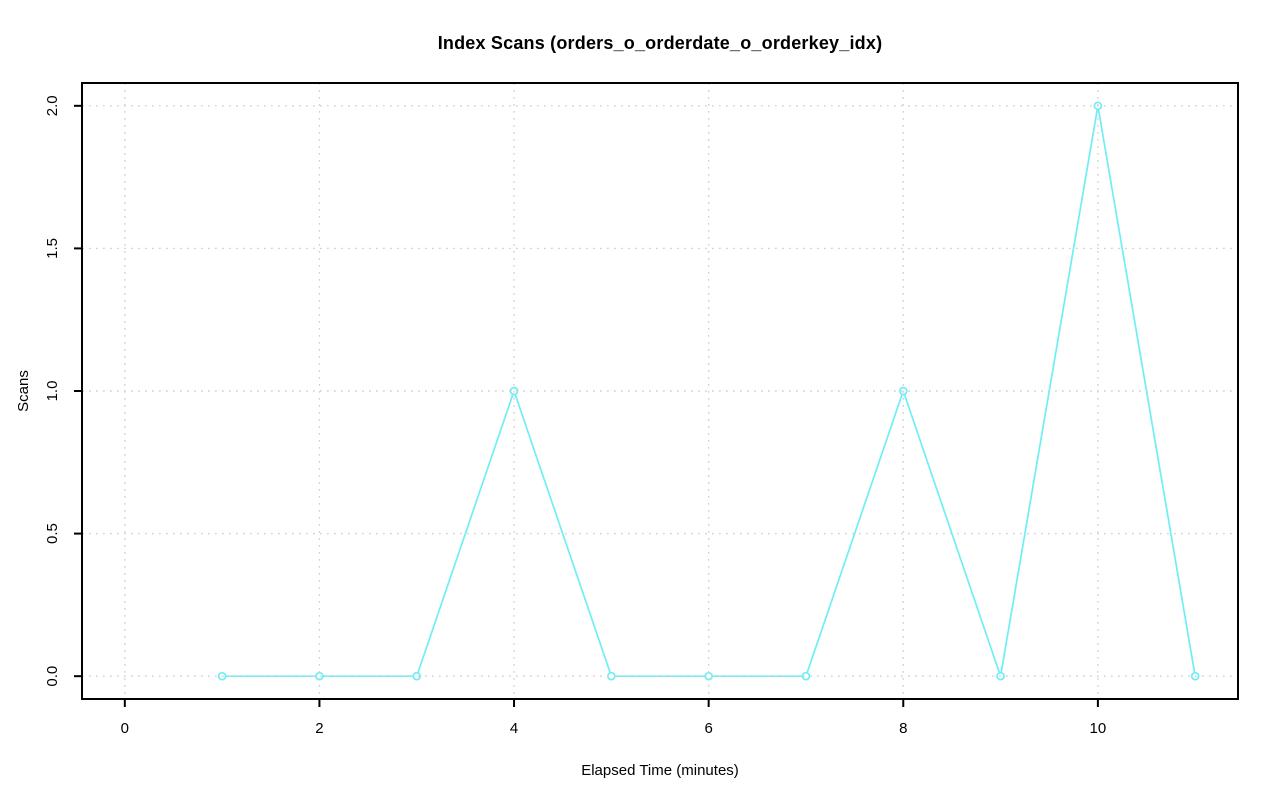  I want to click on y-tick-label: 2.0, so click(52, 105).